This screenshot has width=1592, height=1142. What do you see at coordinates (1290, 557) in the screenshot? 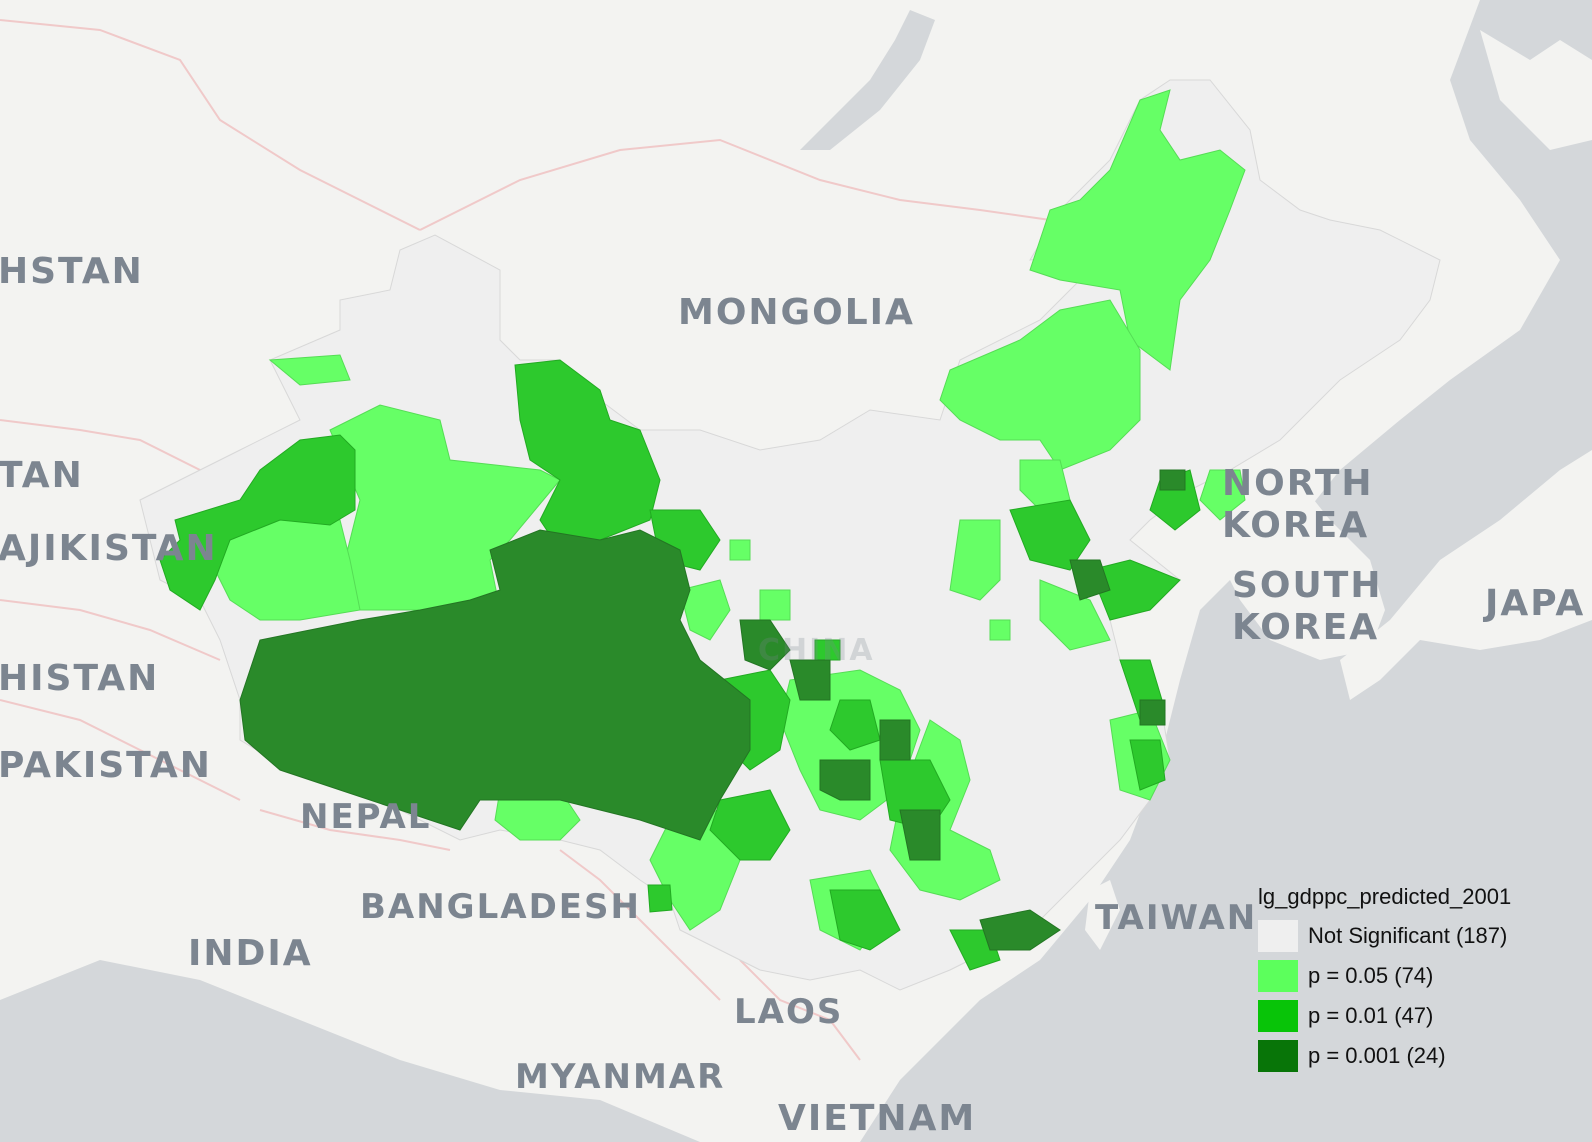
I see `korea-land` at bounding box center [1290, 557].